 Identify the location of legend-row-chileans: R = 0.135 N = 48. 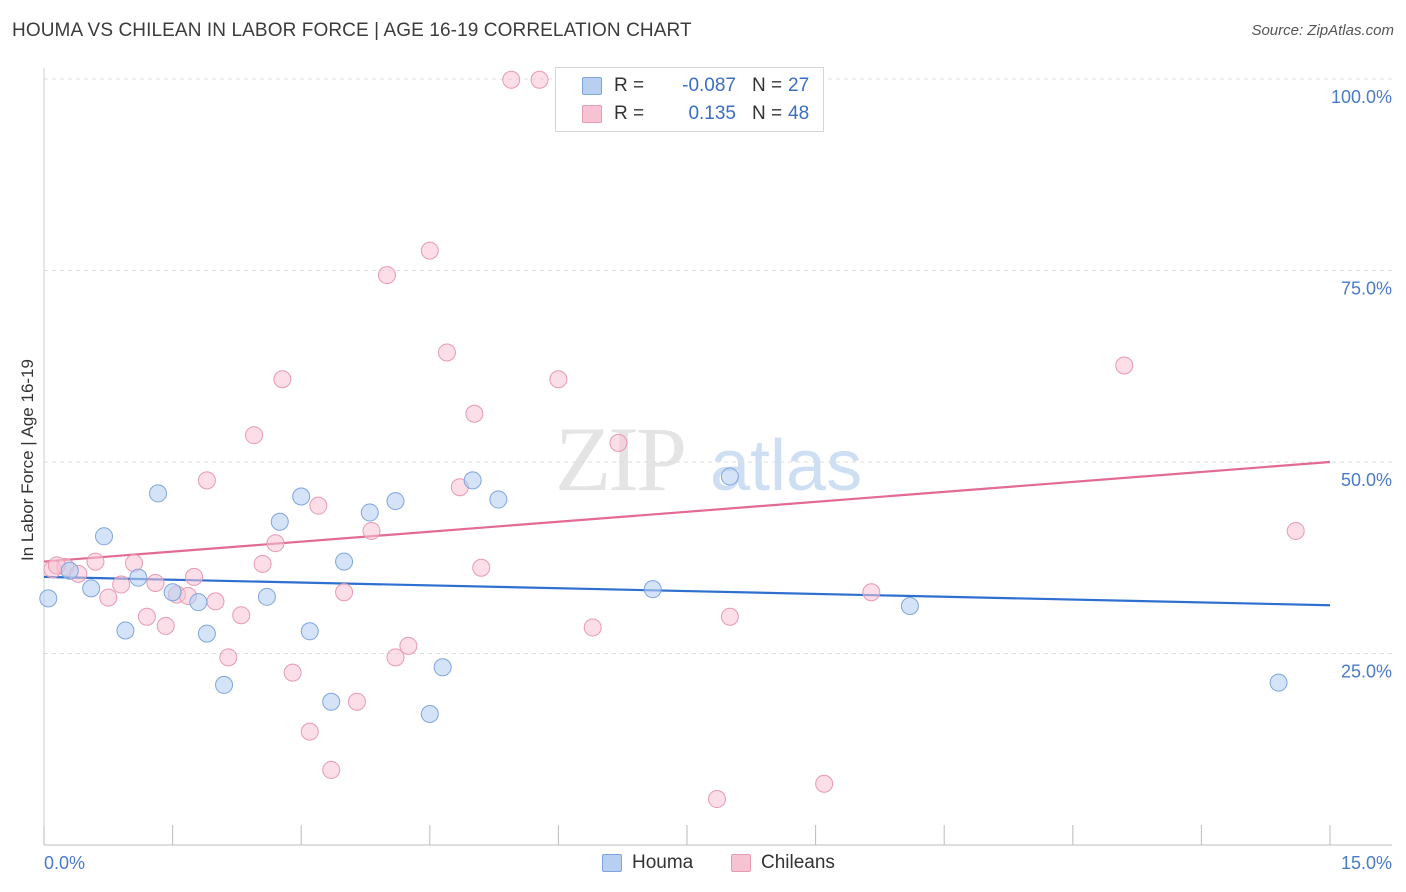
(695, 114).